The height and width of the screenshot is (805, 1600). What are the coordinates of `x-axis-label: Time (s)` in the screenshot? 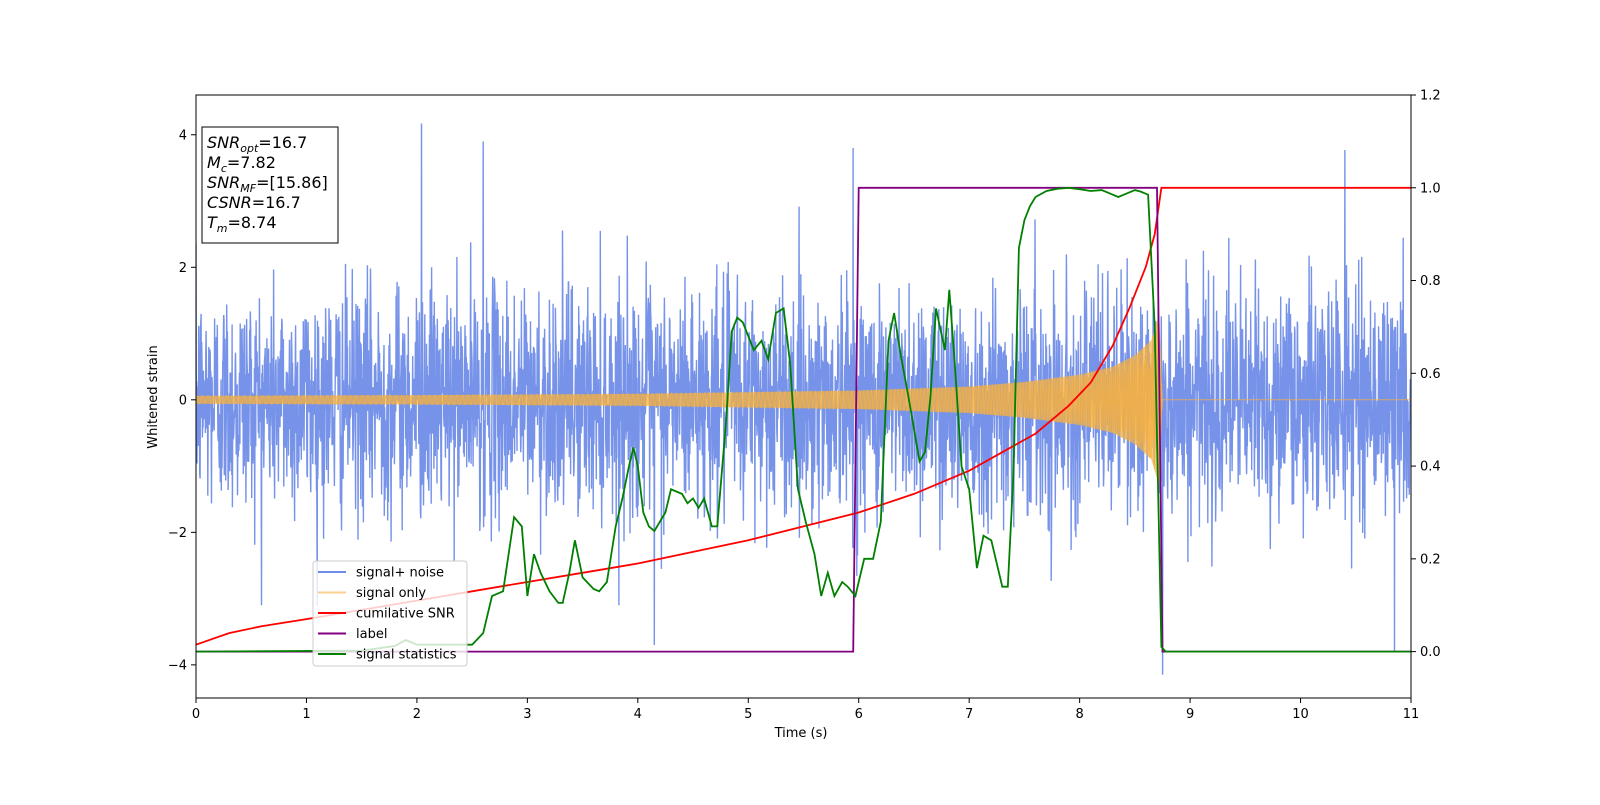 It's located at (801, 733).